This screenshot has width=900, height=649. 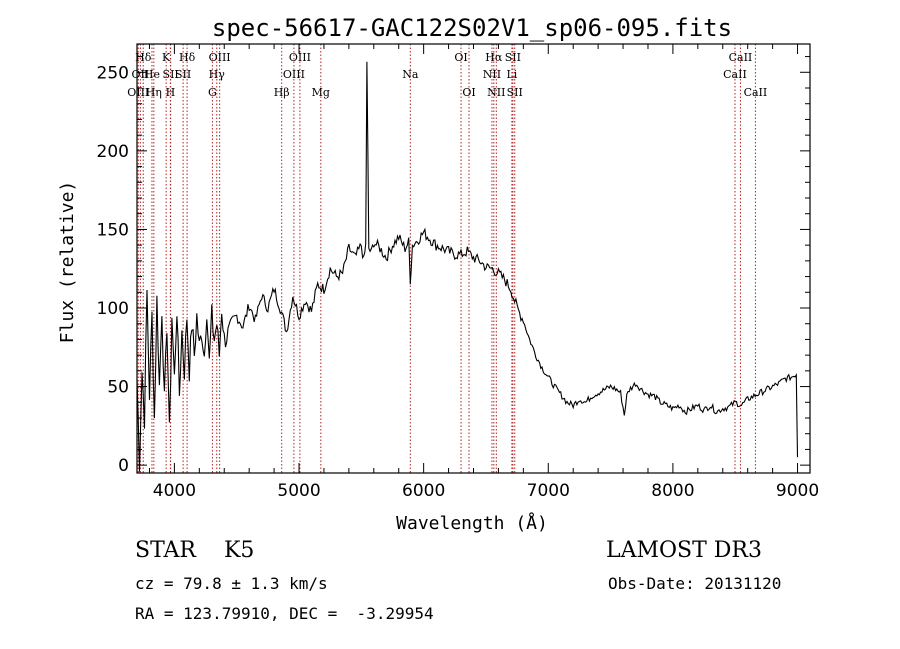 What do you see at coordinates (195, 550) in the screenshot?
I see `object-class: STAR K5` at bounding box center [195, 550].